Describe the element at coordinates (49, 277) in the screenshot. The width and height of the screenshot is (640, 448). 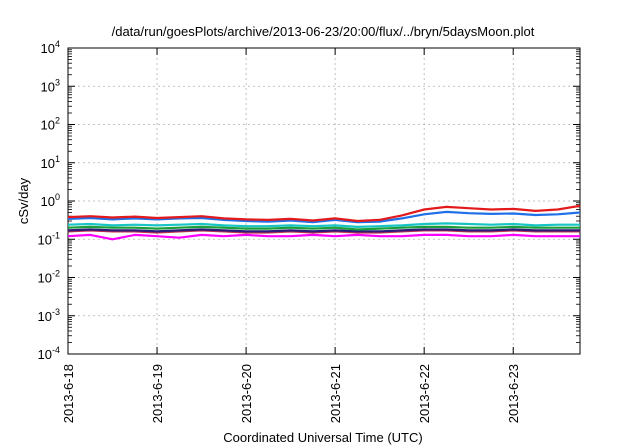
I see `y-tick-label: 10⁻²` at that location.